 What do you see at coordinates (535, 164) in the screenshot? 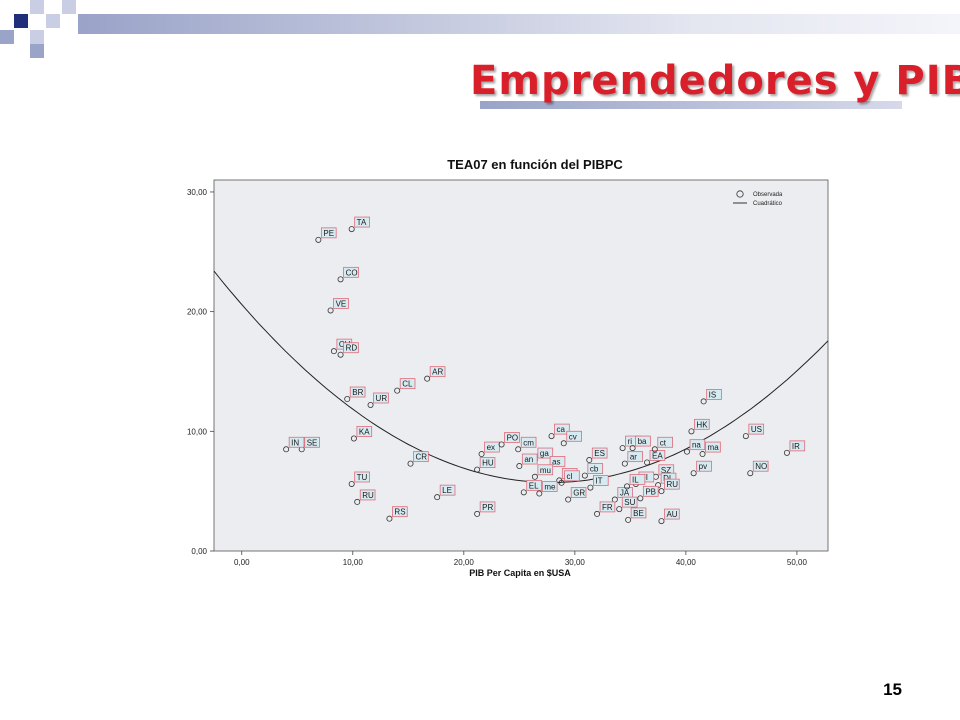
I see `chart-title: TEA07 en función del PIBPC` at bounding box center [535, 164].